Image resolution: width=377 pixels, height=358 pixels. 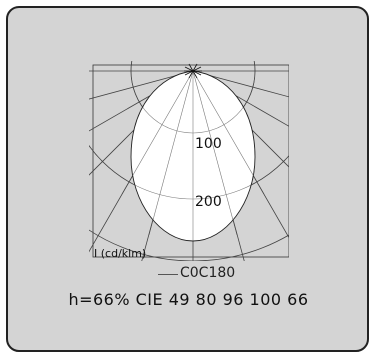 I want to click on origin-mark, so click(x=193, y=71).